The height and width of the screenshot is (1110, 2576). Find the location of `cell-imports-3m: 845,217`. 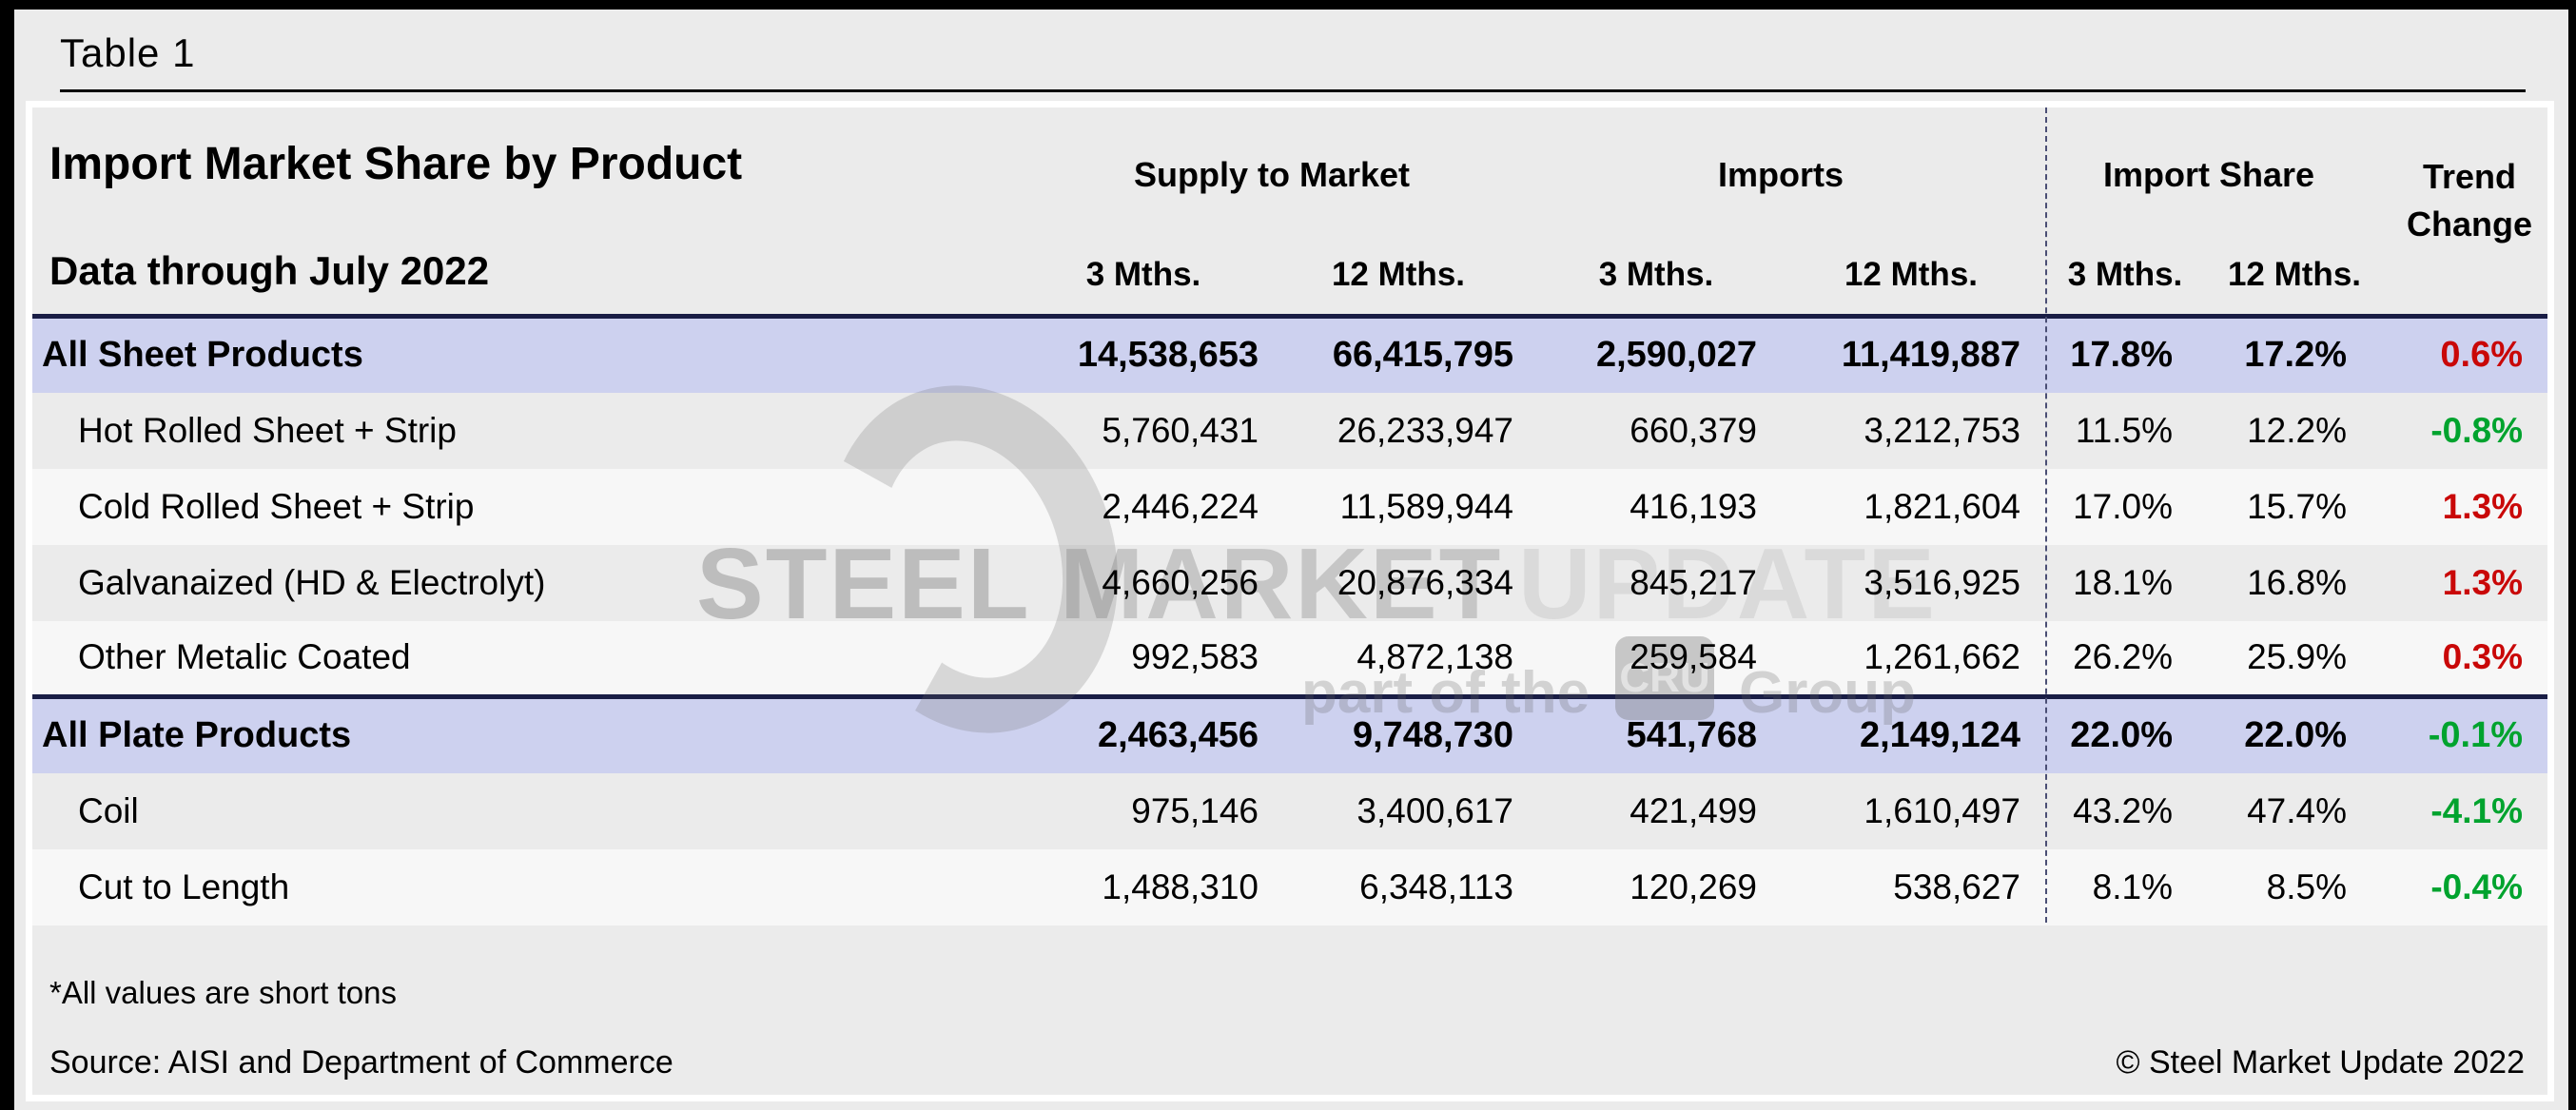

cell-imports-3m: 845,217 is located at coordinates (1660, 582).